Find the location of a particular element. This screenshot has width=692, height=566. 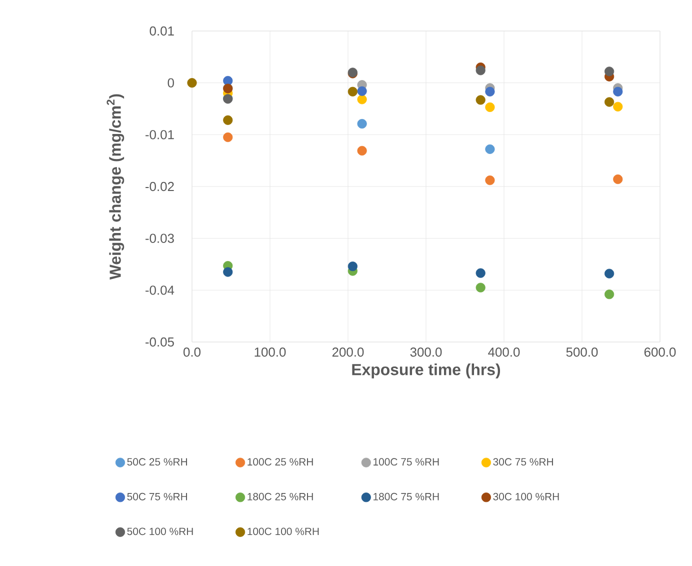

legend-label: 50C 100 %RH is located at coordinates (160, 532).